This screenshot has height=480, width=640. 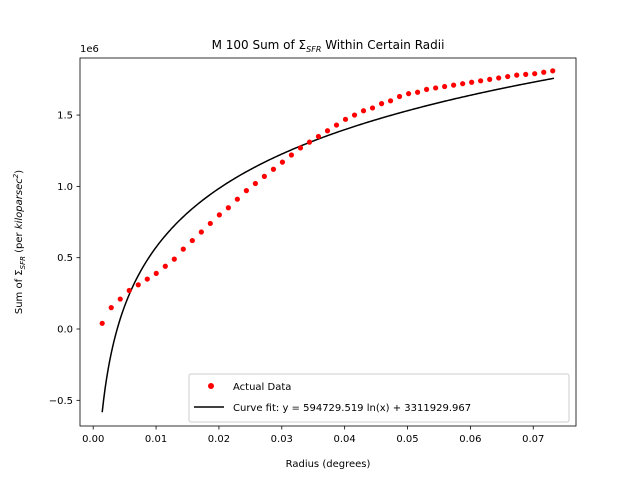 I want to click on x-tick-label: 0.07, so click(x=533, y=439).